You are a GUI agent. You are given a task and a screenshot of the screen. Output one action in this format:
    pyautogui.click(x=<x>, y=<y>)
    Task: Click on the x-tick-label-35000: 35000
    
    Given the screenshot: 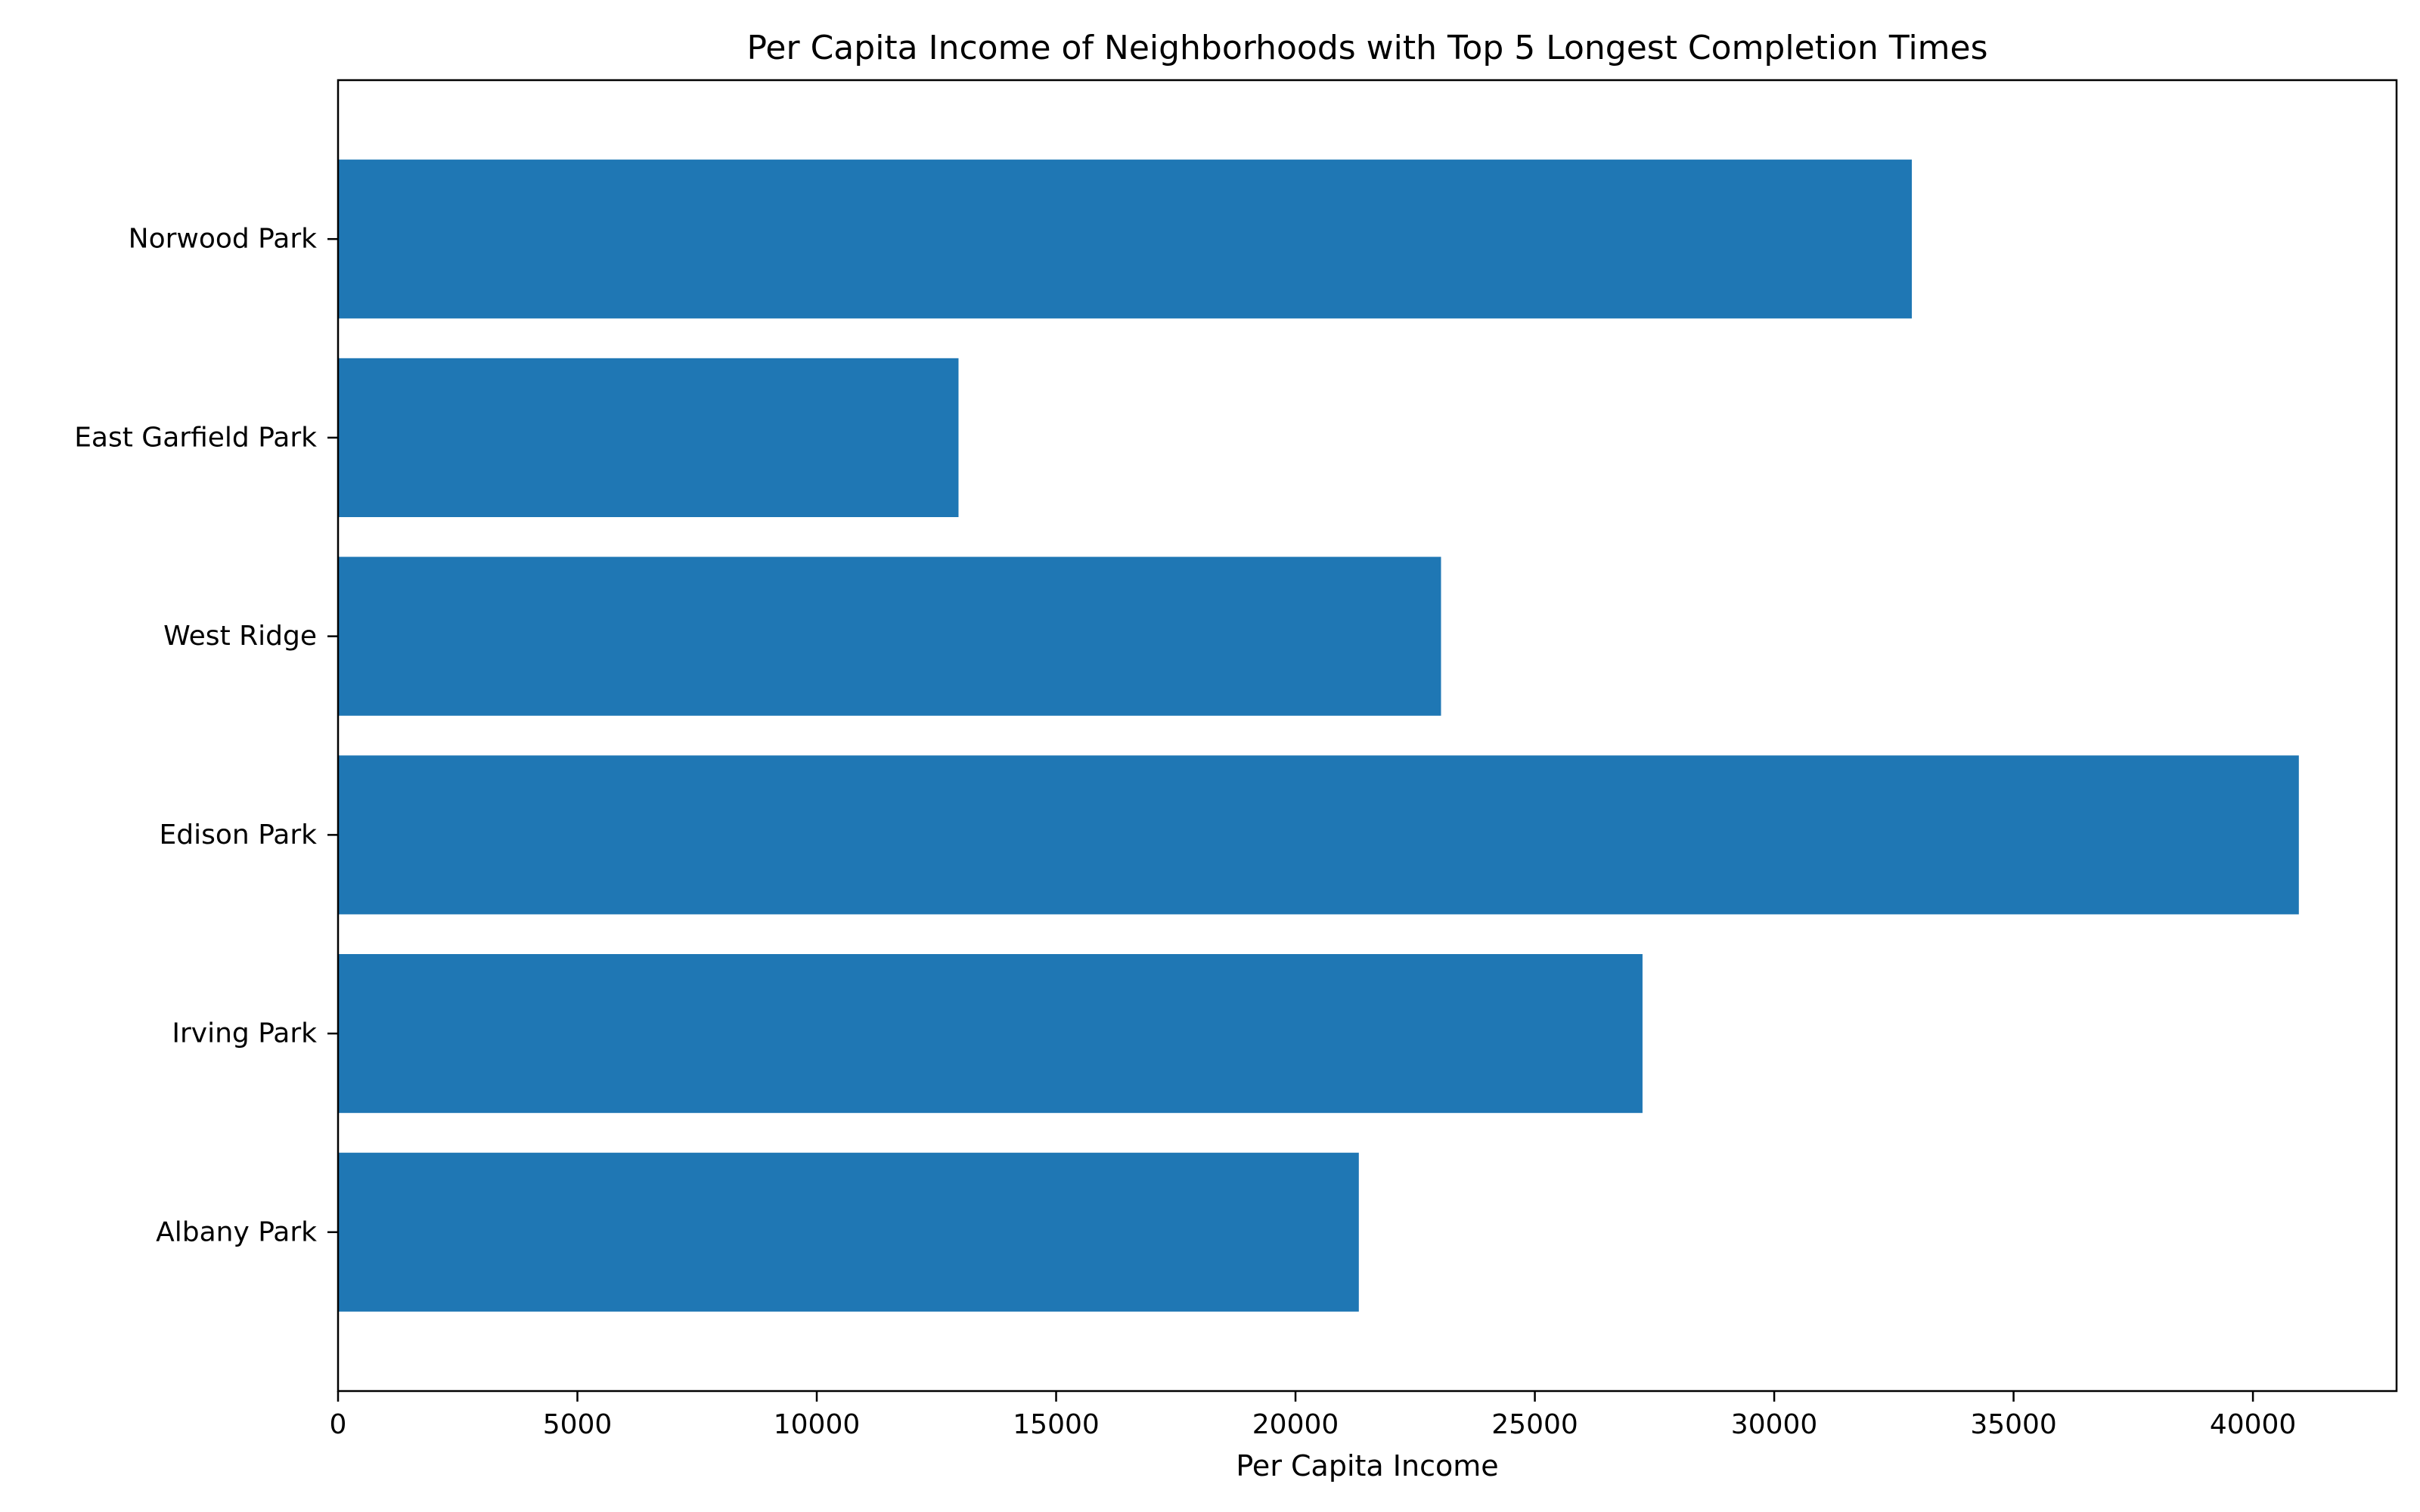 What is the action you would take?
    pyautogui.click(x=2013, y=1424)
    